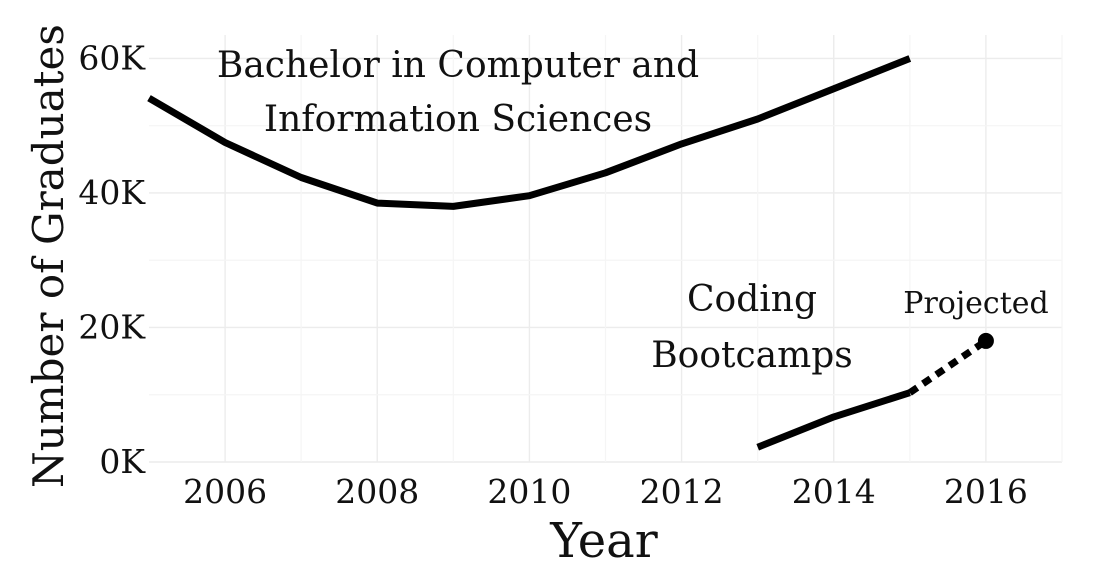 The height and width of the screenshot is (586, 1096). I want to click on y-tick-label-20K: 20K, so click(112, 326).